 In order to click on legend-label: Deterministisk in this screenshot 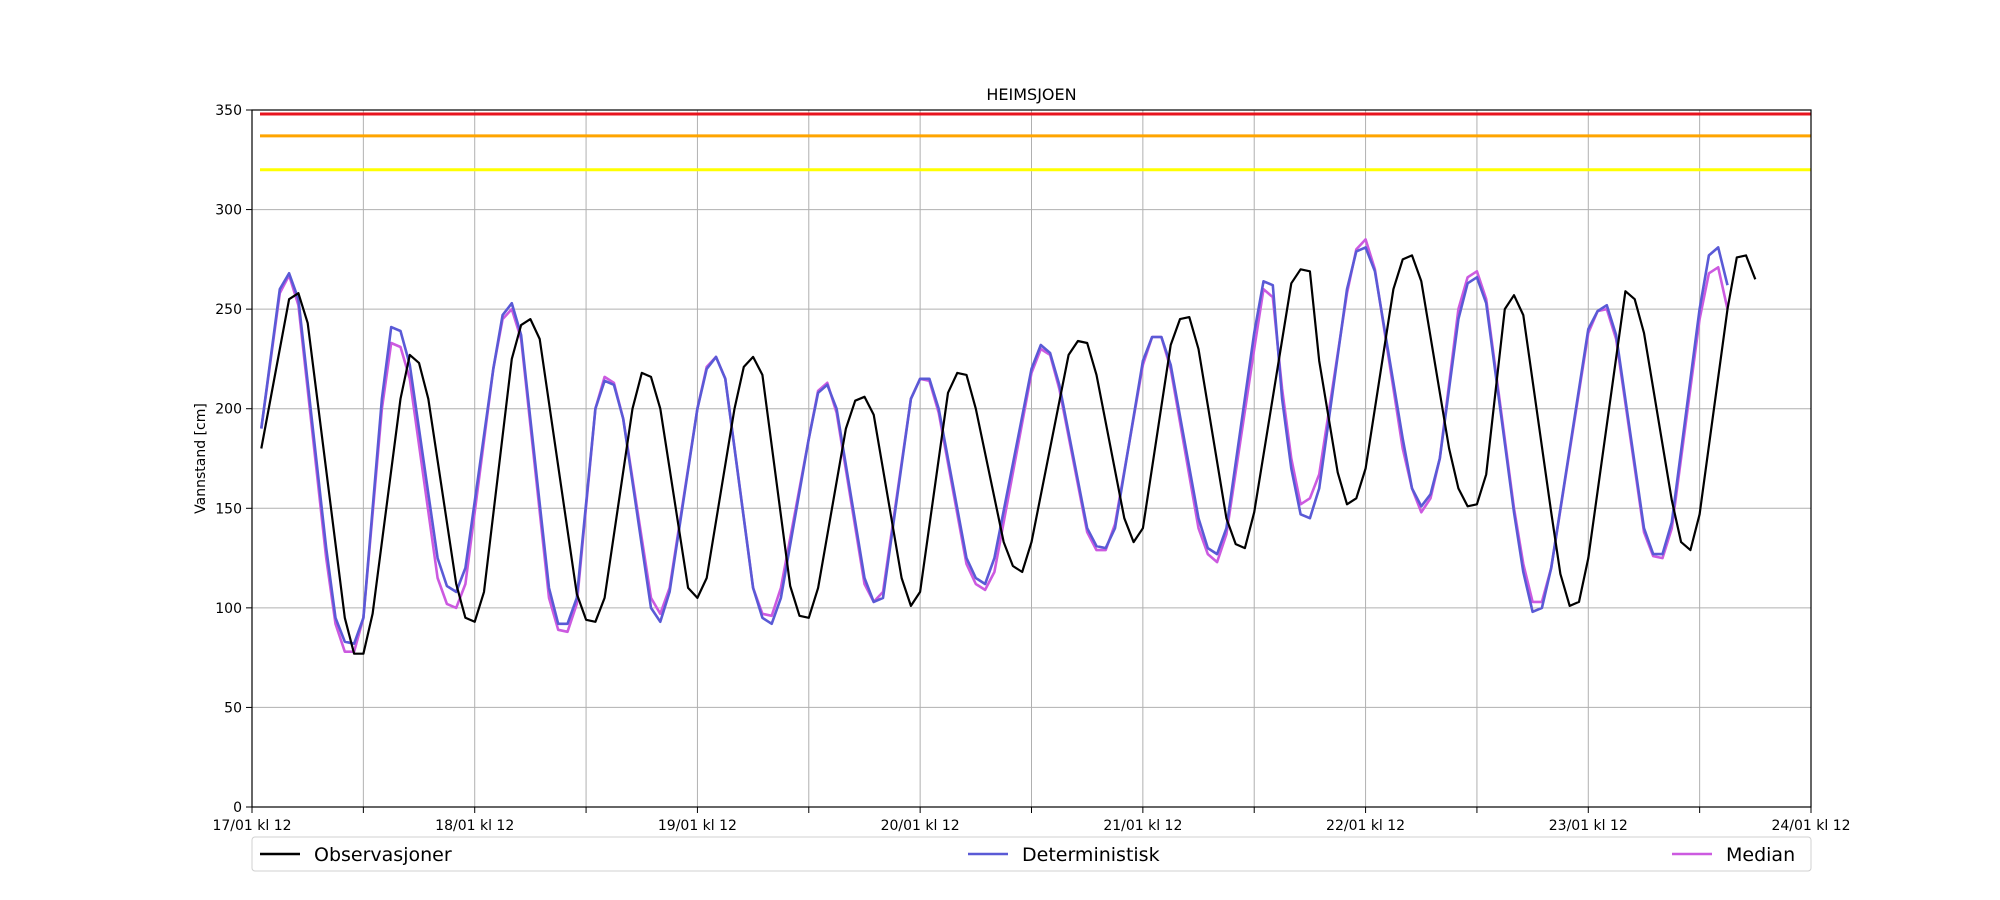, I will do `click(1091, 855)`.